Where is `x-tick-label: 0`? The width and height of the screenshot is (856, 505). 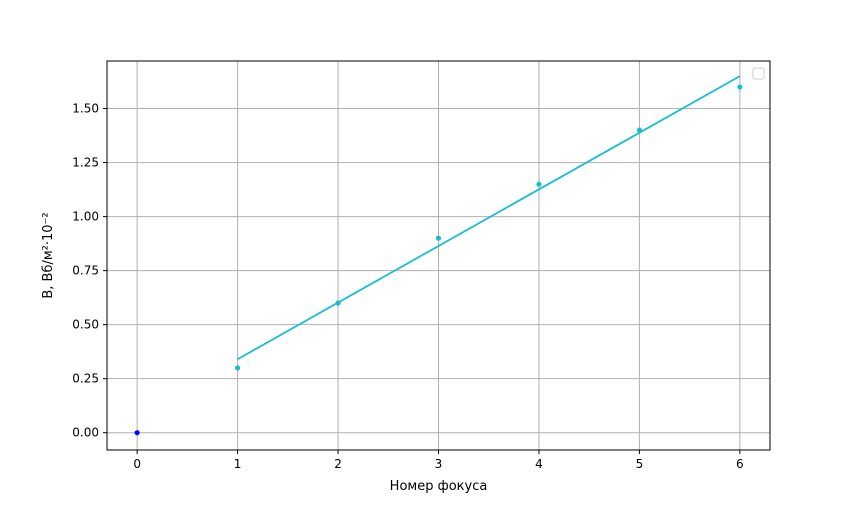 x-tick-label: 0 is located at coordinates (137, 464).